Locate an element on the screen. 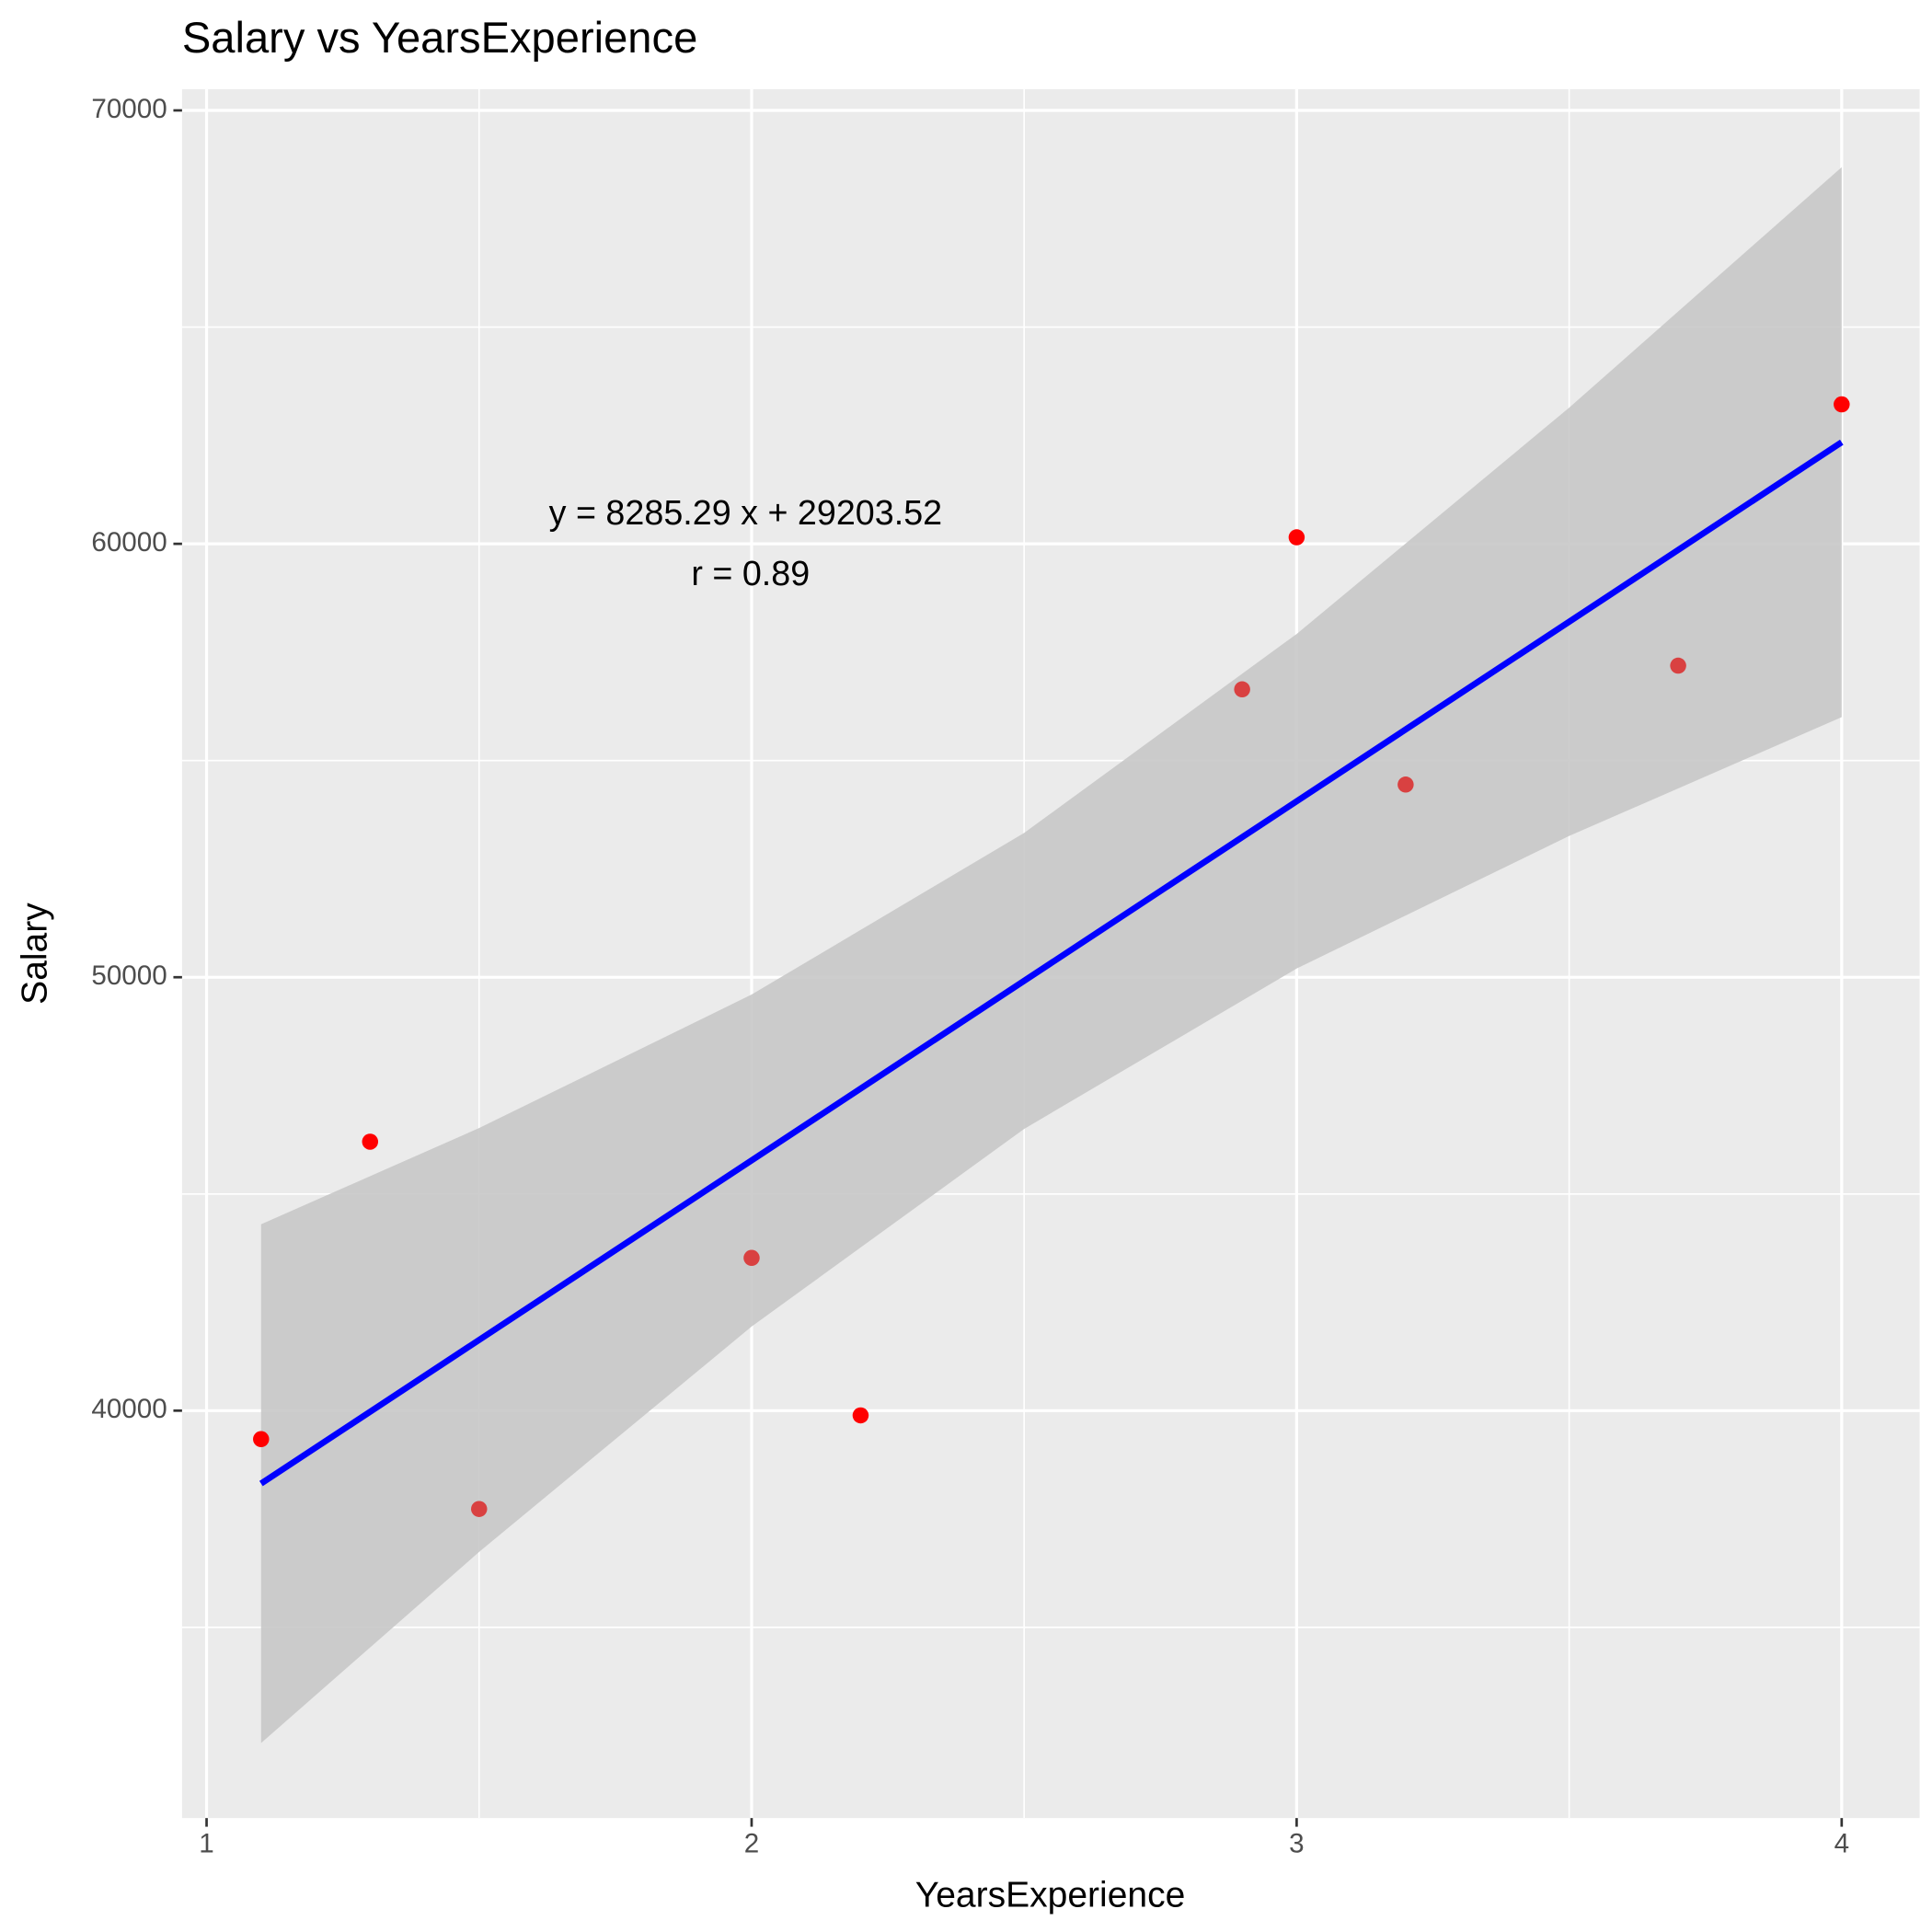 The image size is (1932, 1932). annotation: r = 0.89 is located at coordinates (750, 573).